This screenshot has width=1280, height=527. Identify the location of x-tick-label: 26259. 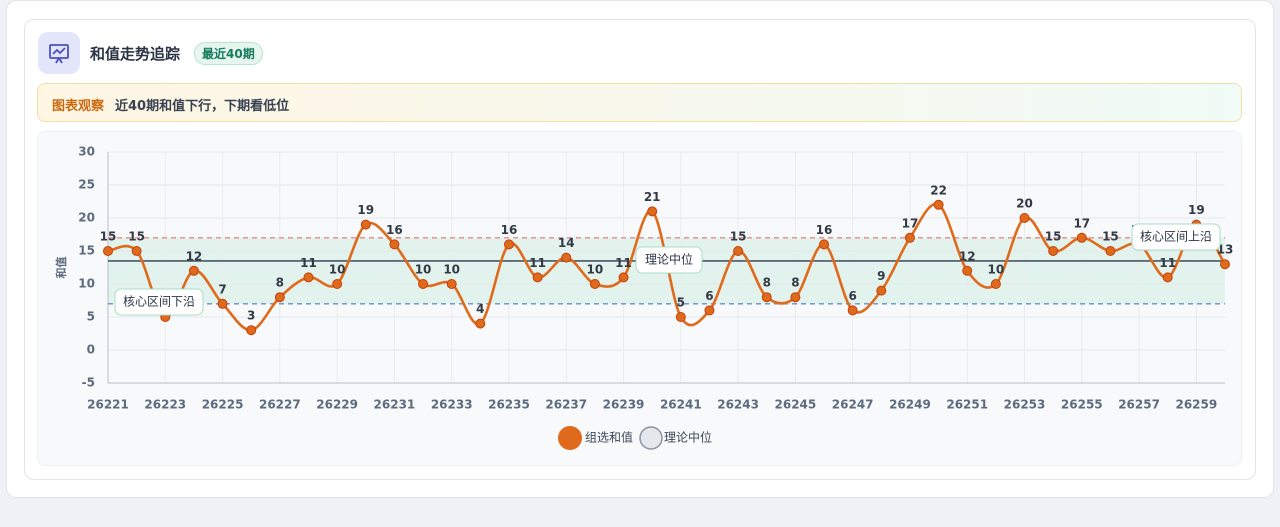
(1196, 405).